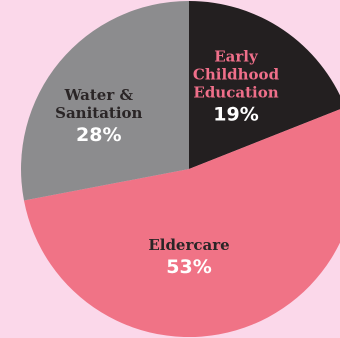 The width and height of the screenshot is (340, 338). I want to click on slice-label: Sanitation, so click(98, 113).